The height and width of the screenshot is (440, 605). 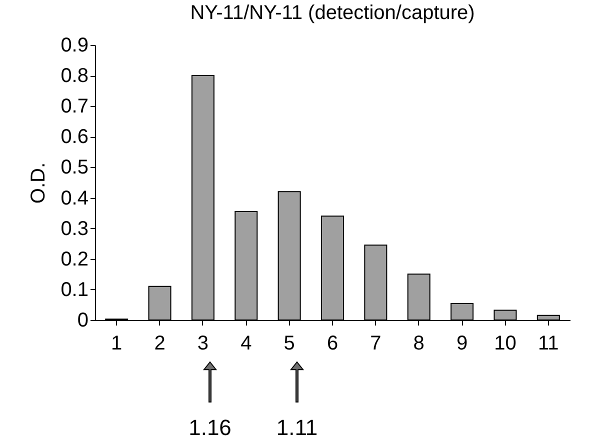 I want to click on x-tick-label: 5, so click(x=289, y=343).